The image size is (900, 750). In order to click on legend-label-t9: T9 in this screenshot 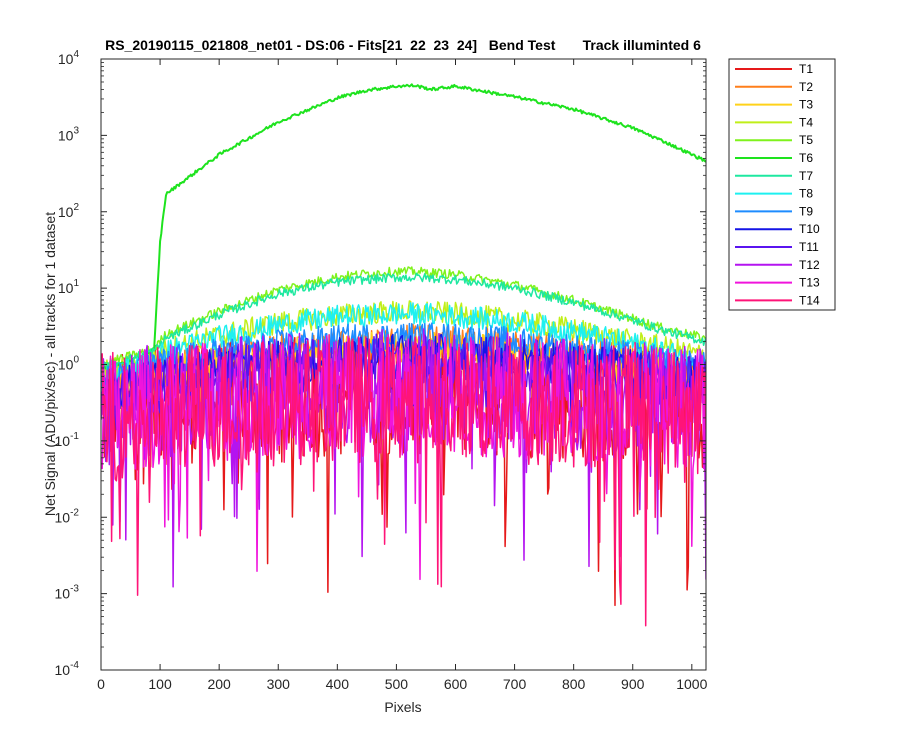, I will do `click(806, 211)`.